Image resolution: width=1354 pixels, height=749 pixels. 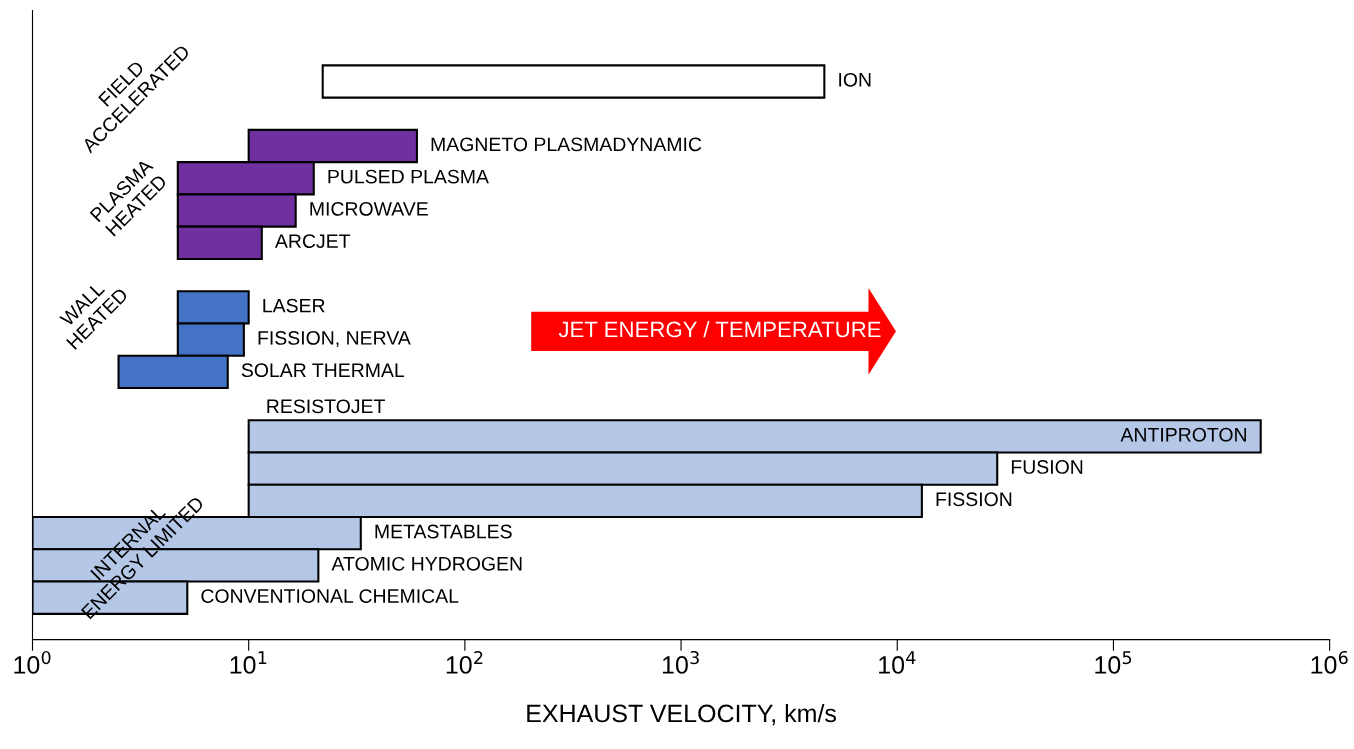 What do you see at coordinates (464, 662) in the screenshot?
I see `x-tick-label: 10$^{2}$` at bounding box center [464, 662].